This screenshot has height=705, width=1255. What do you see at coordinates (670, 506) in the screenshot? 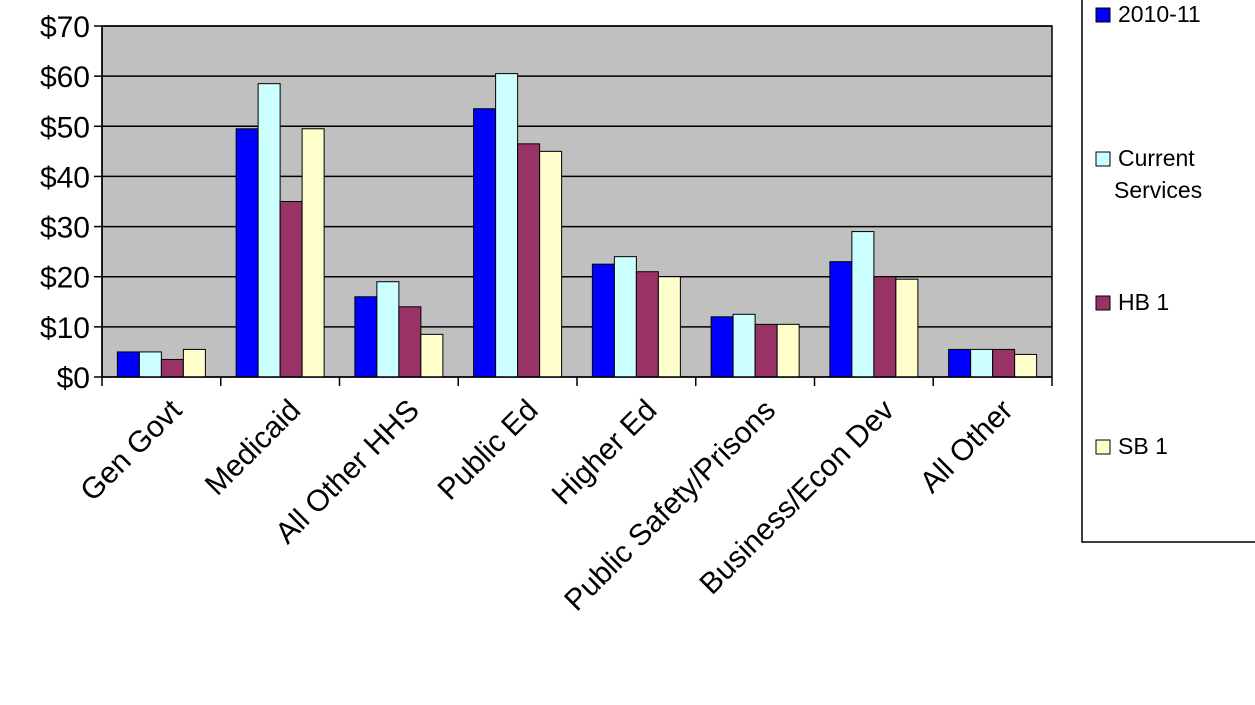
I see `x-tick-label: Public Safety/Prisons` at bounding box center [670, 506].